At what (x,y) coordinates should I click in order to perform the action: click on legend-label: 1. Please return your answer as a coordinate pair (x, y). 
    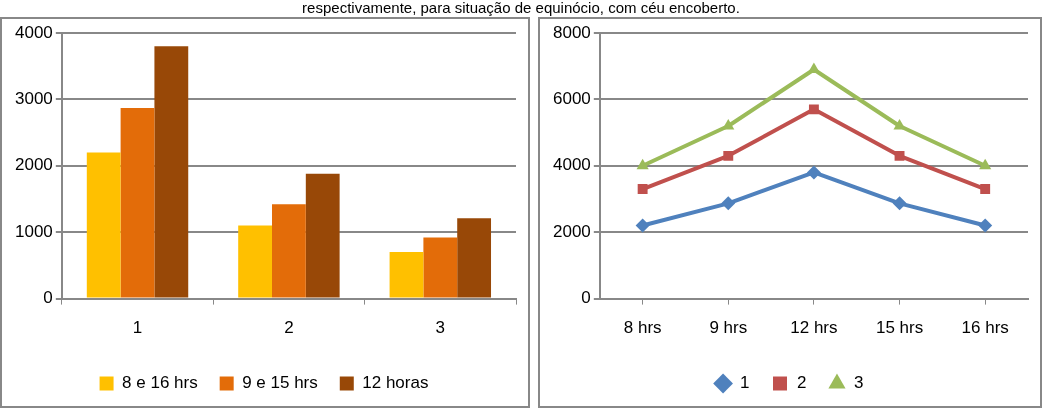
    Looking at the image, I should click on (745, 383).